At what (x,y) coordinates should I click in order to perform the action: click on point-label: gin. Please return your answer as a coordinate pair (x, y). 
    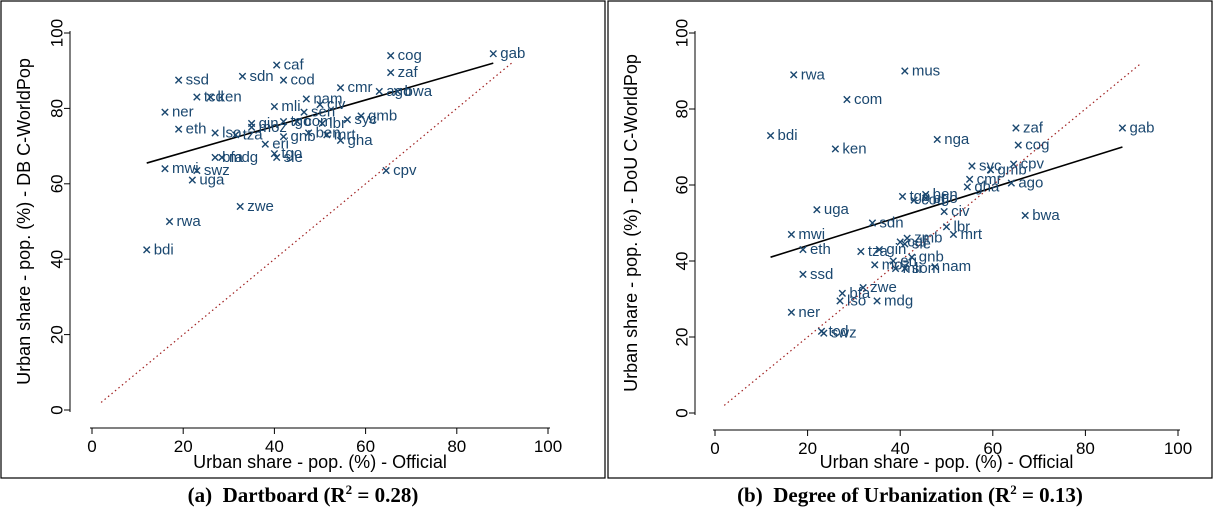
    Looking at the image, I should click on (269, 123).